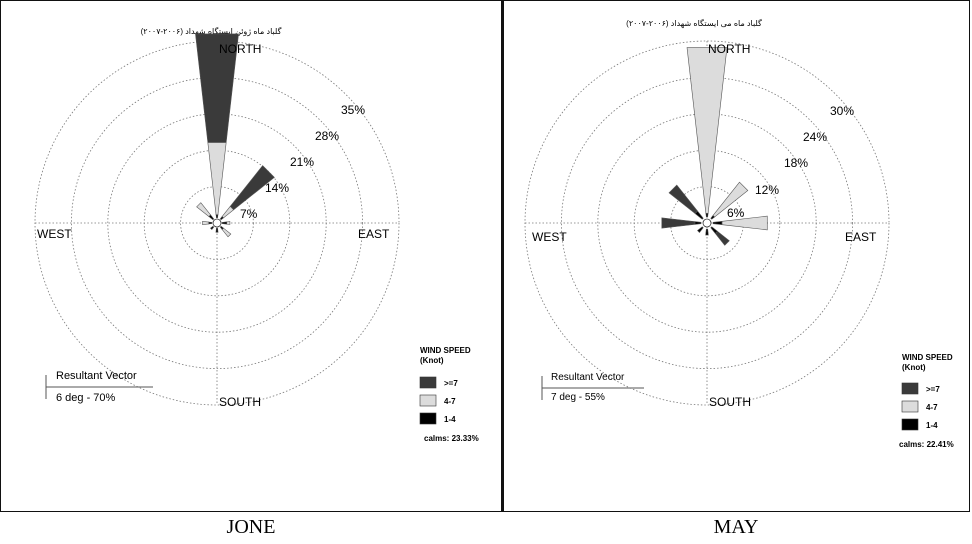 The image size is (972, 544). Describe the element at coordinates (736, 213) in the screenshot. I see `ring-label-1: 6%` at that location.